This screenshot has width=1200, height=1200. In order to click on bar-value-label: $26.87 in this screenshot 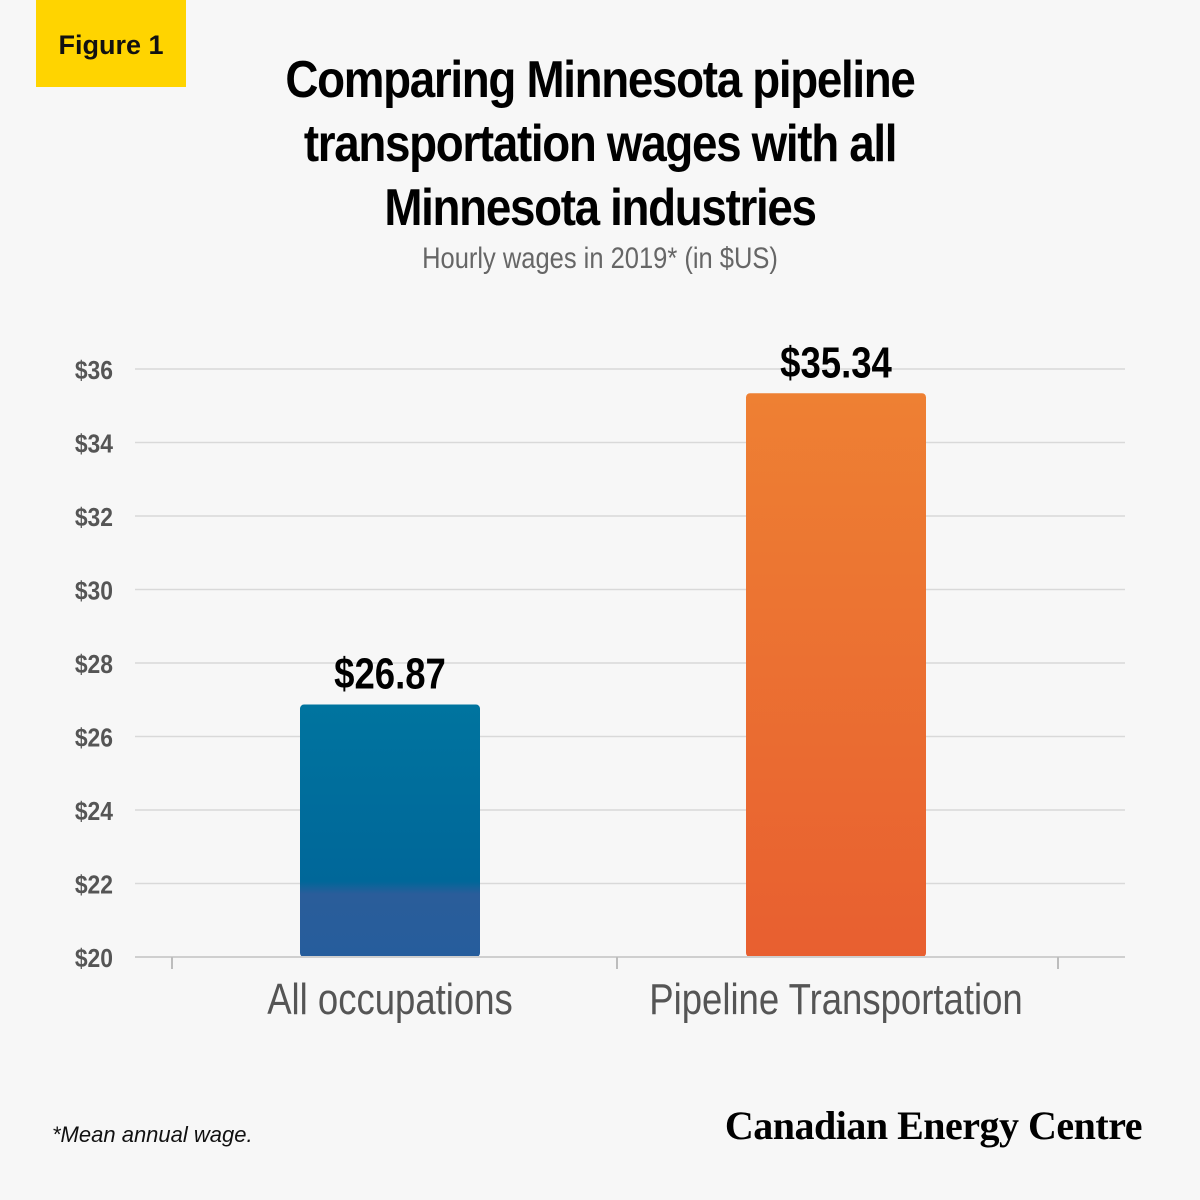, I will do `click(390, 673)`.